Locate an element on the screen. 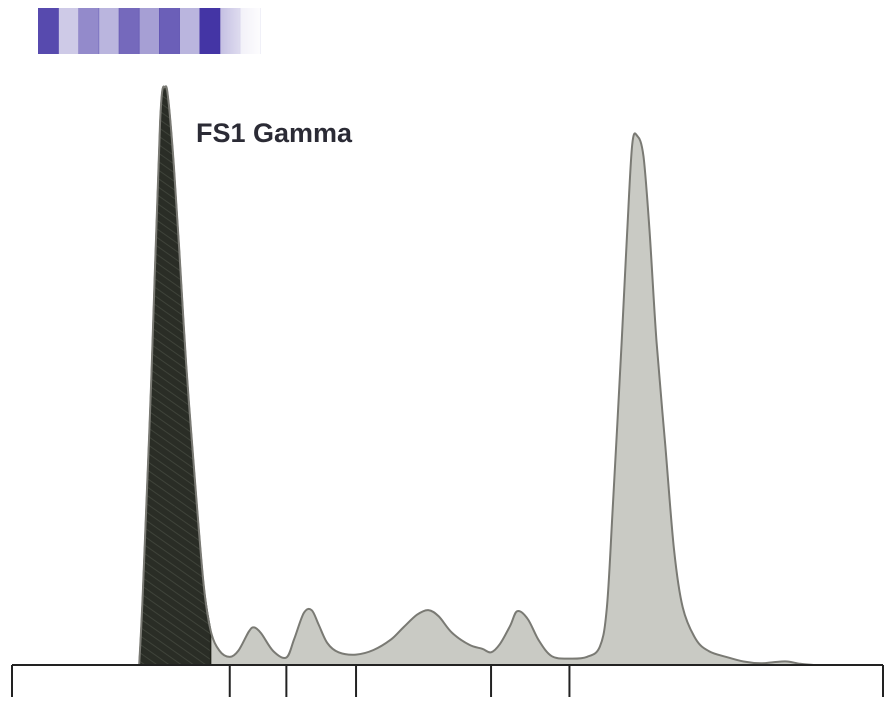 The image size is (896, 707). gel-band-fade is located at coordinates (149, 31).